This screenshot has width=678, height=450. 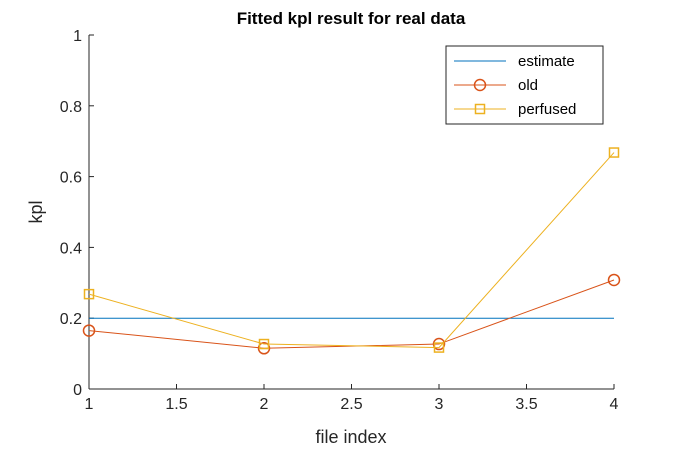 I want to click on y-tick-label: 0.4, so click(x=71, y=248).